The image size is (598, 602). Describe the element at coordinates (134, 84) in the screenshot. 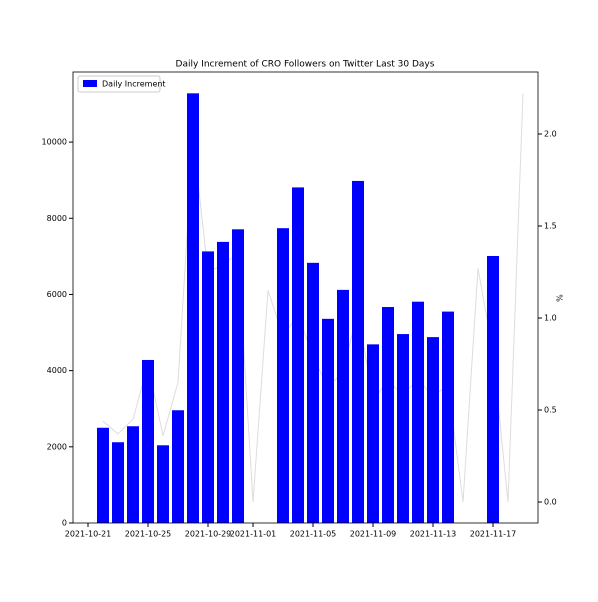

I see `legend-label: Daily Increment` at that location.